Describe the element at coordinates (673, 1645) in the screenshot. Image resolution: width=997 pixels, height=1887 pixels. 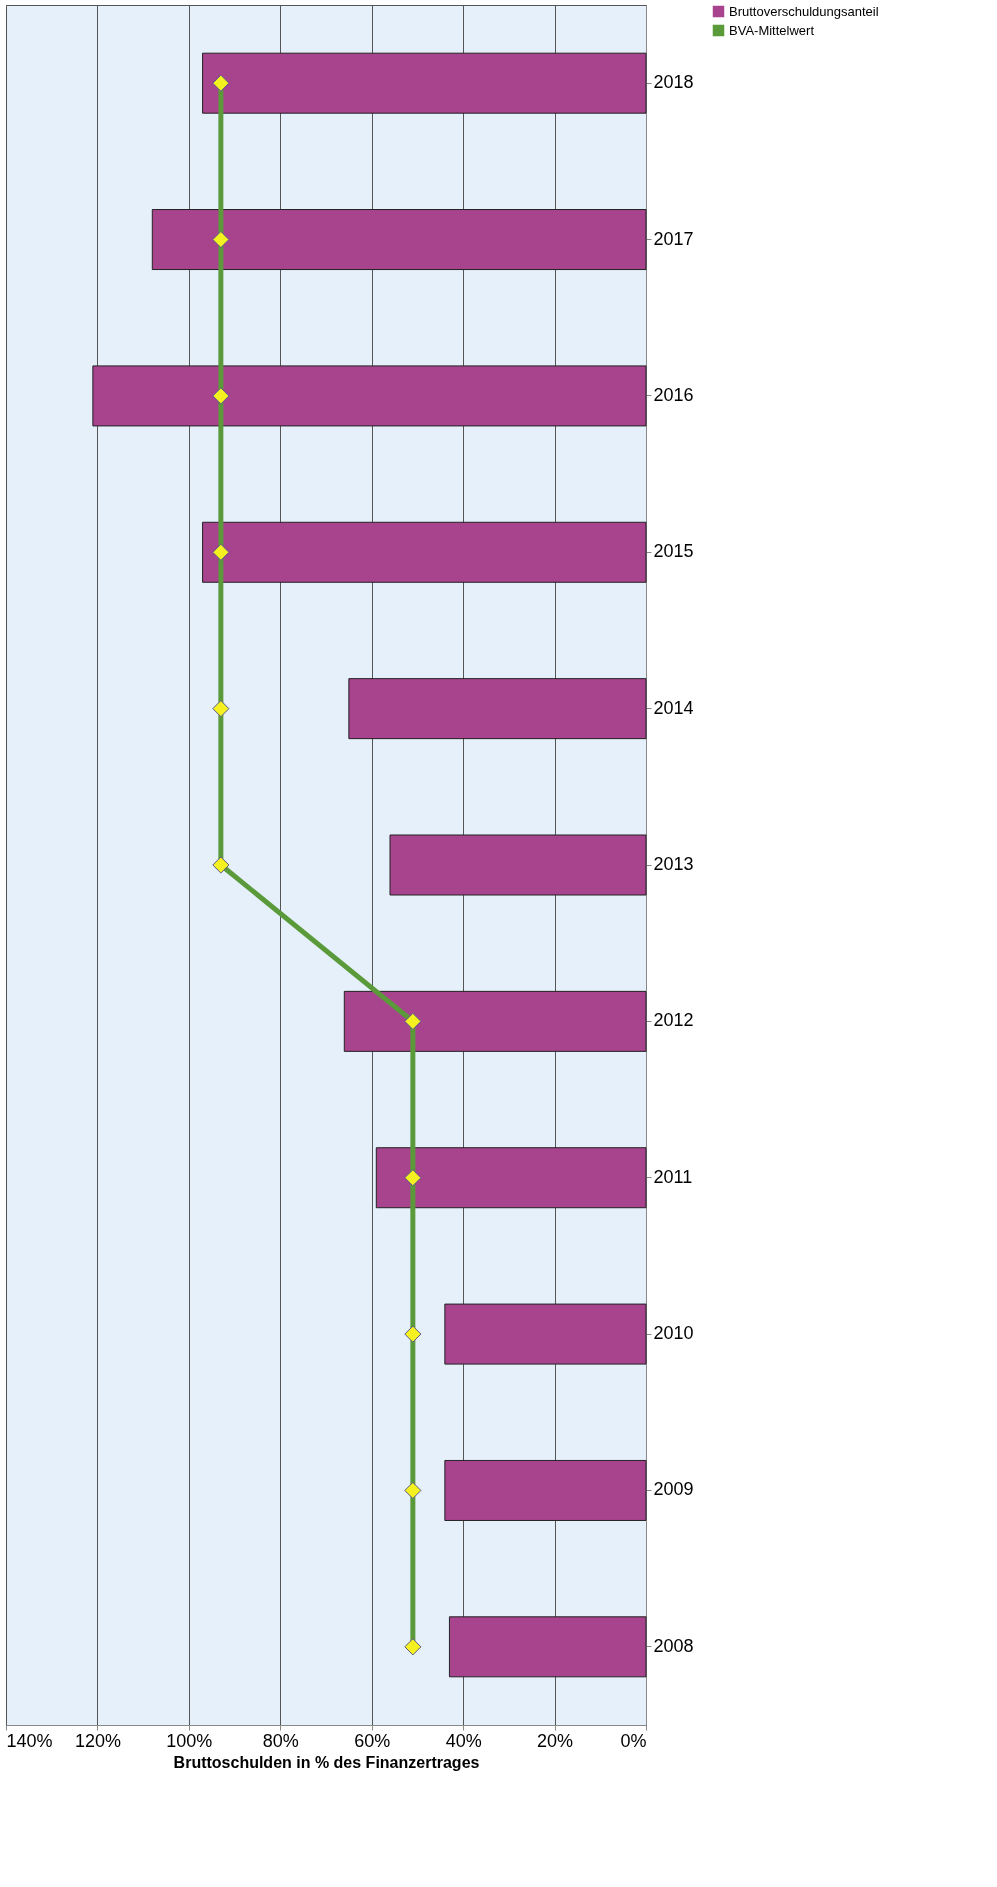
I see `y-tick-label: 2008` at that location.